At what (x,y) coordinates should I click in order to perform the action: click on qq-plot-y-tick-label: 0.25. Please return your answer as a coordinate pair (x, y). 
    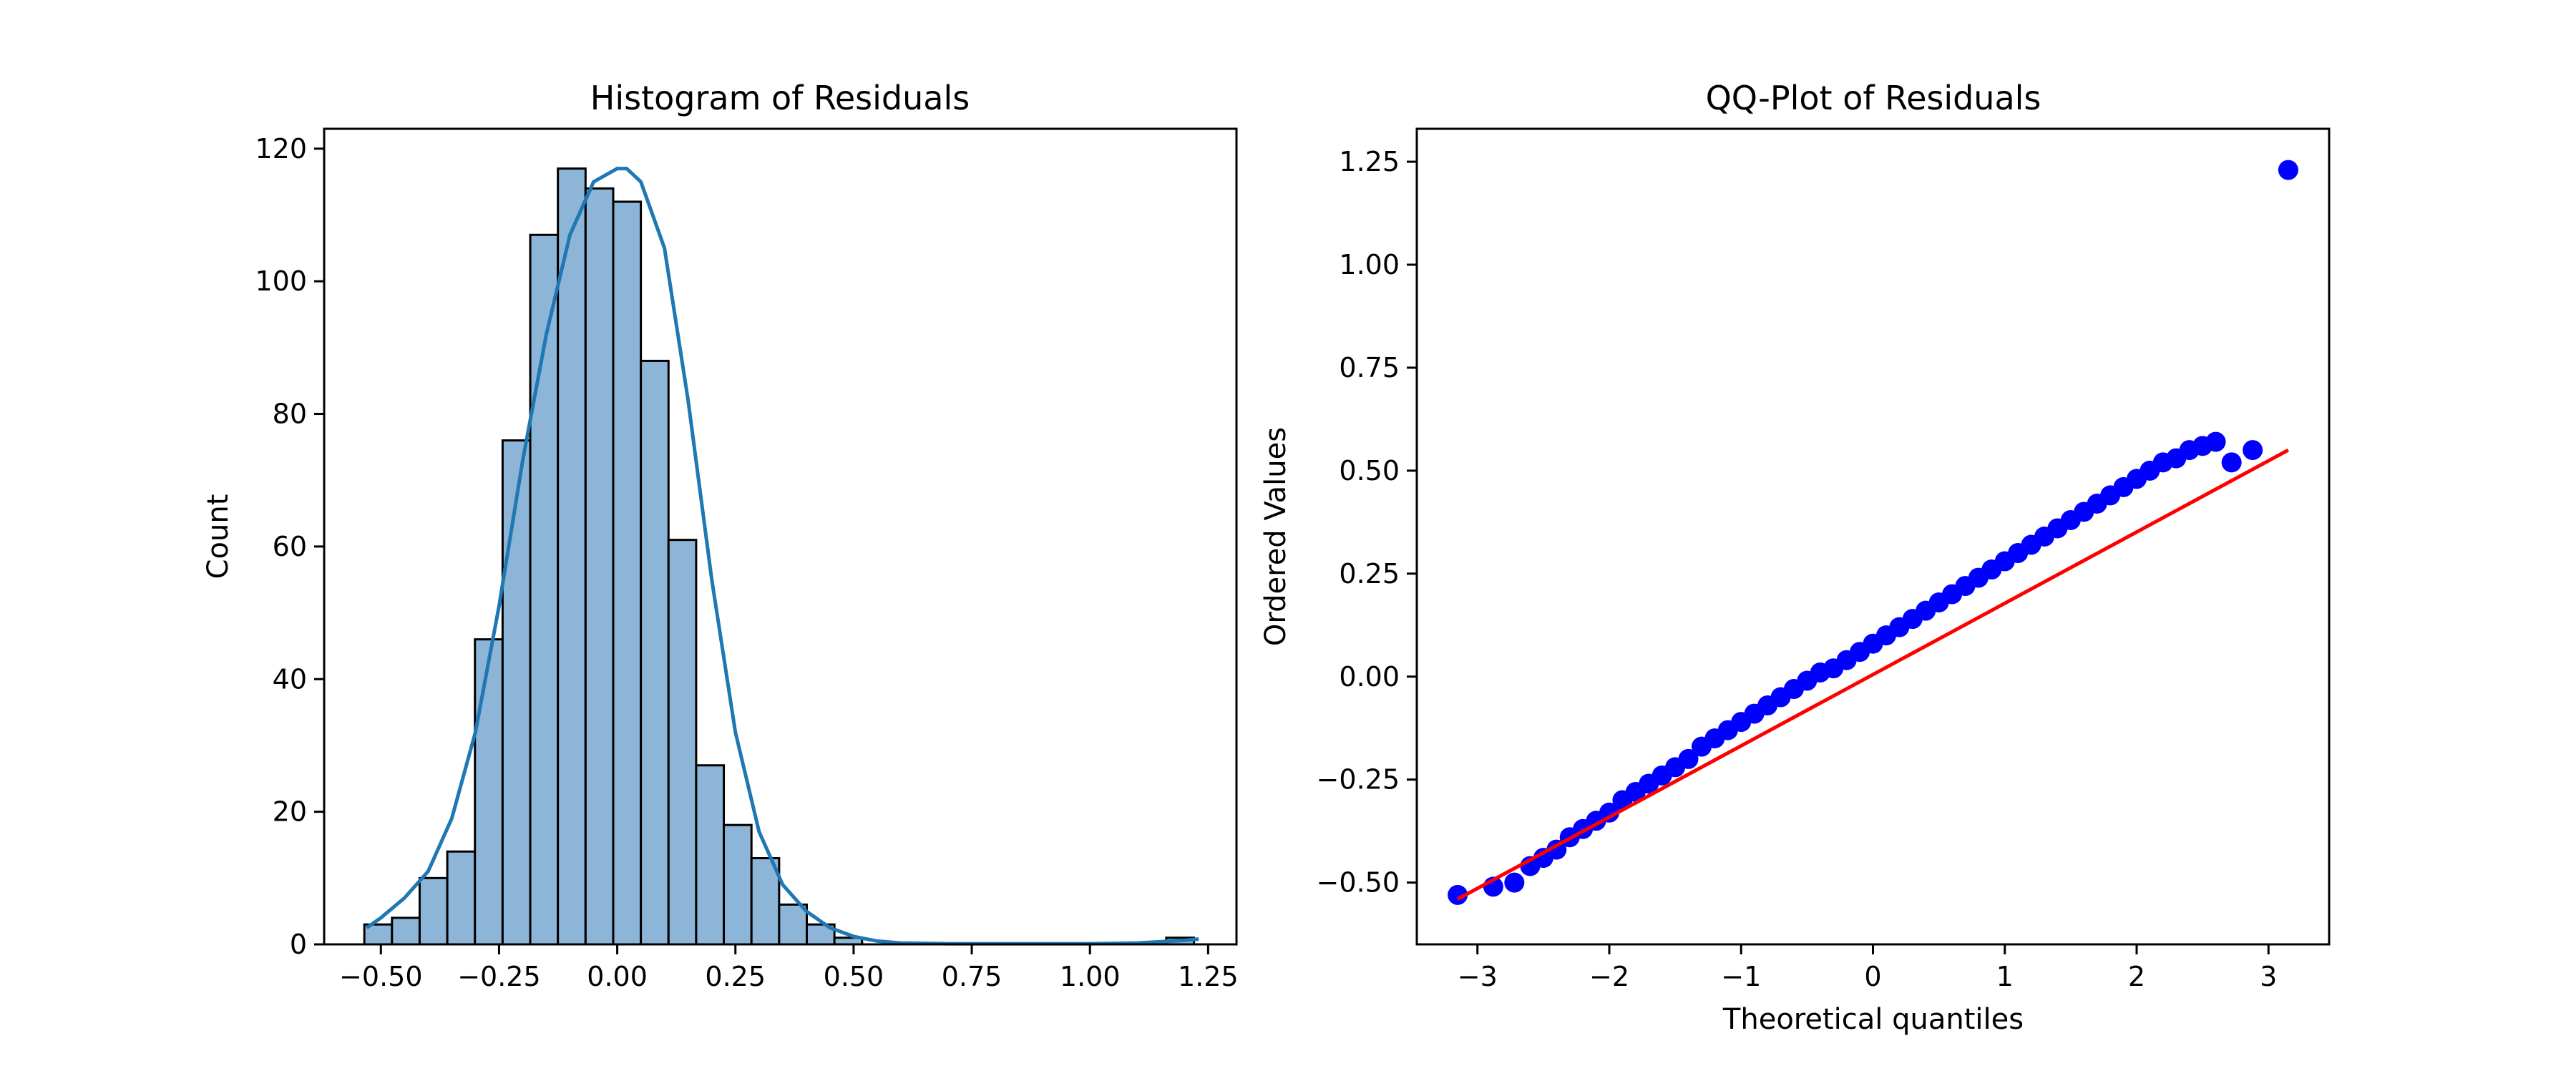
    Looking at the image, I should click on (1369, 574).